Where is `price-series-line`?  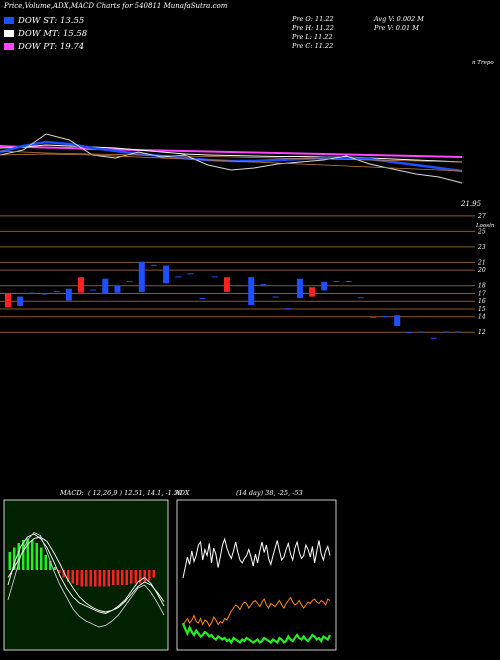 price-series-line is located at coordinates (231, 151).